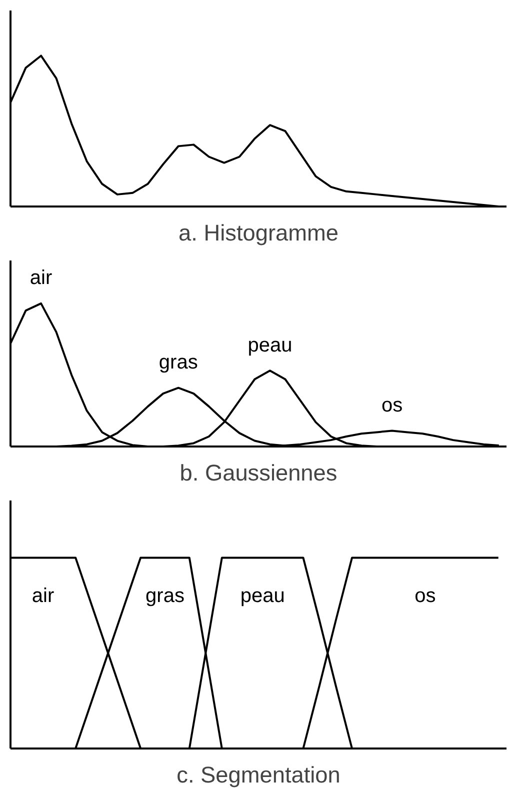 The height and width of the screenshot is (792, 514). What do you see at coordinates (258, 233) in the screenshot?
I see `text: a. Histogramme` at bounding box center [258, 233].